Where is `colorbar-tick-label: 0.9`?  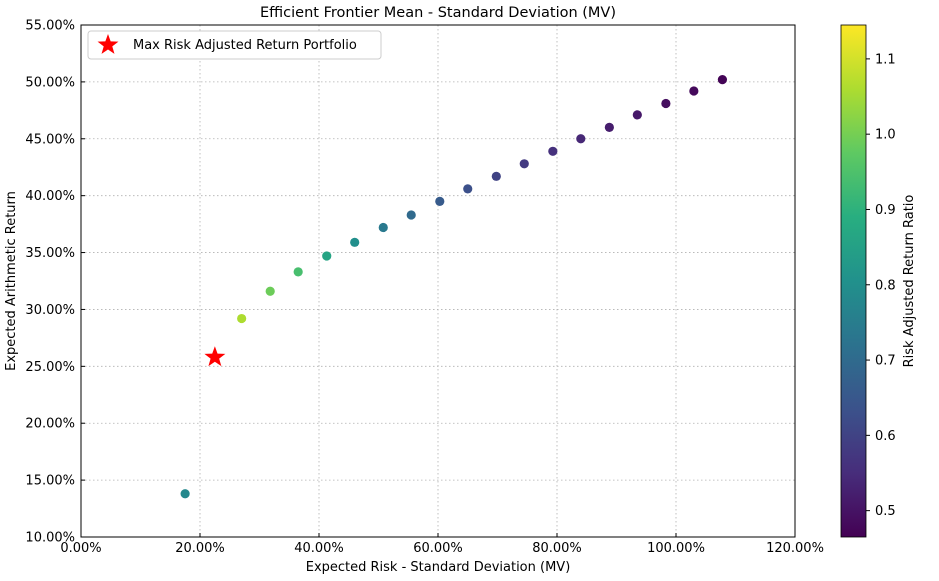 colorbar-tick-label: 0.9 is located at coordinates (885, 210).